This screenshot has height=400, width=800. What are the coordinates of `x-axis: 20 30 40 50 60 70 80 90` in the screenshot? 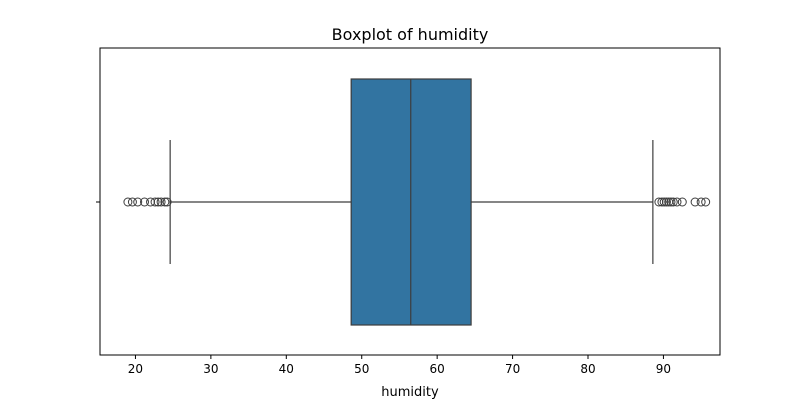 It's located at (399, 365).